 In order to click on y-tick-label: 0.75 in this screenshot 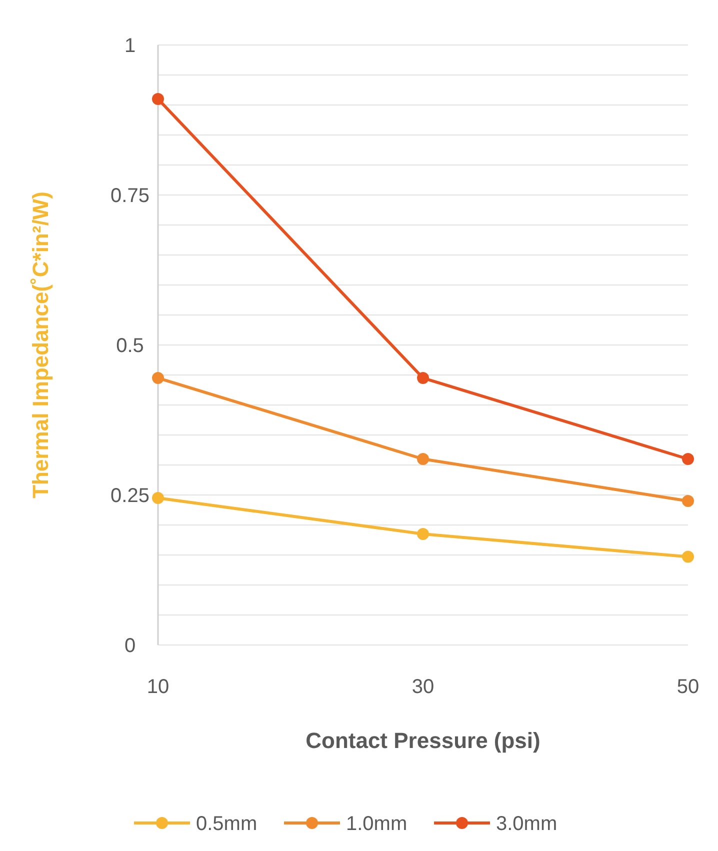, I will do `click(130, 196)`.